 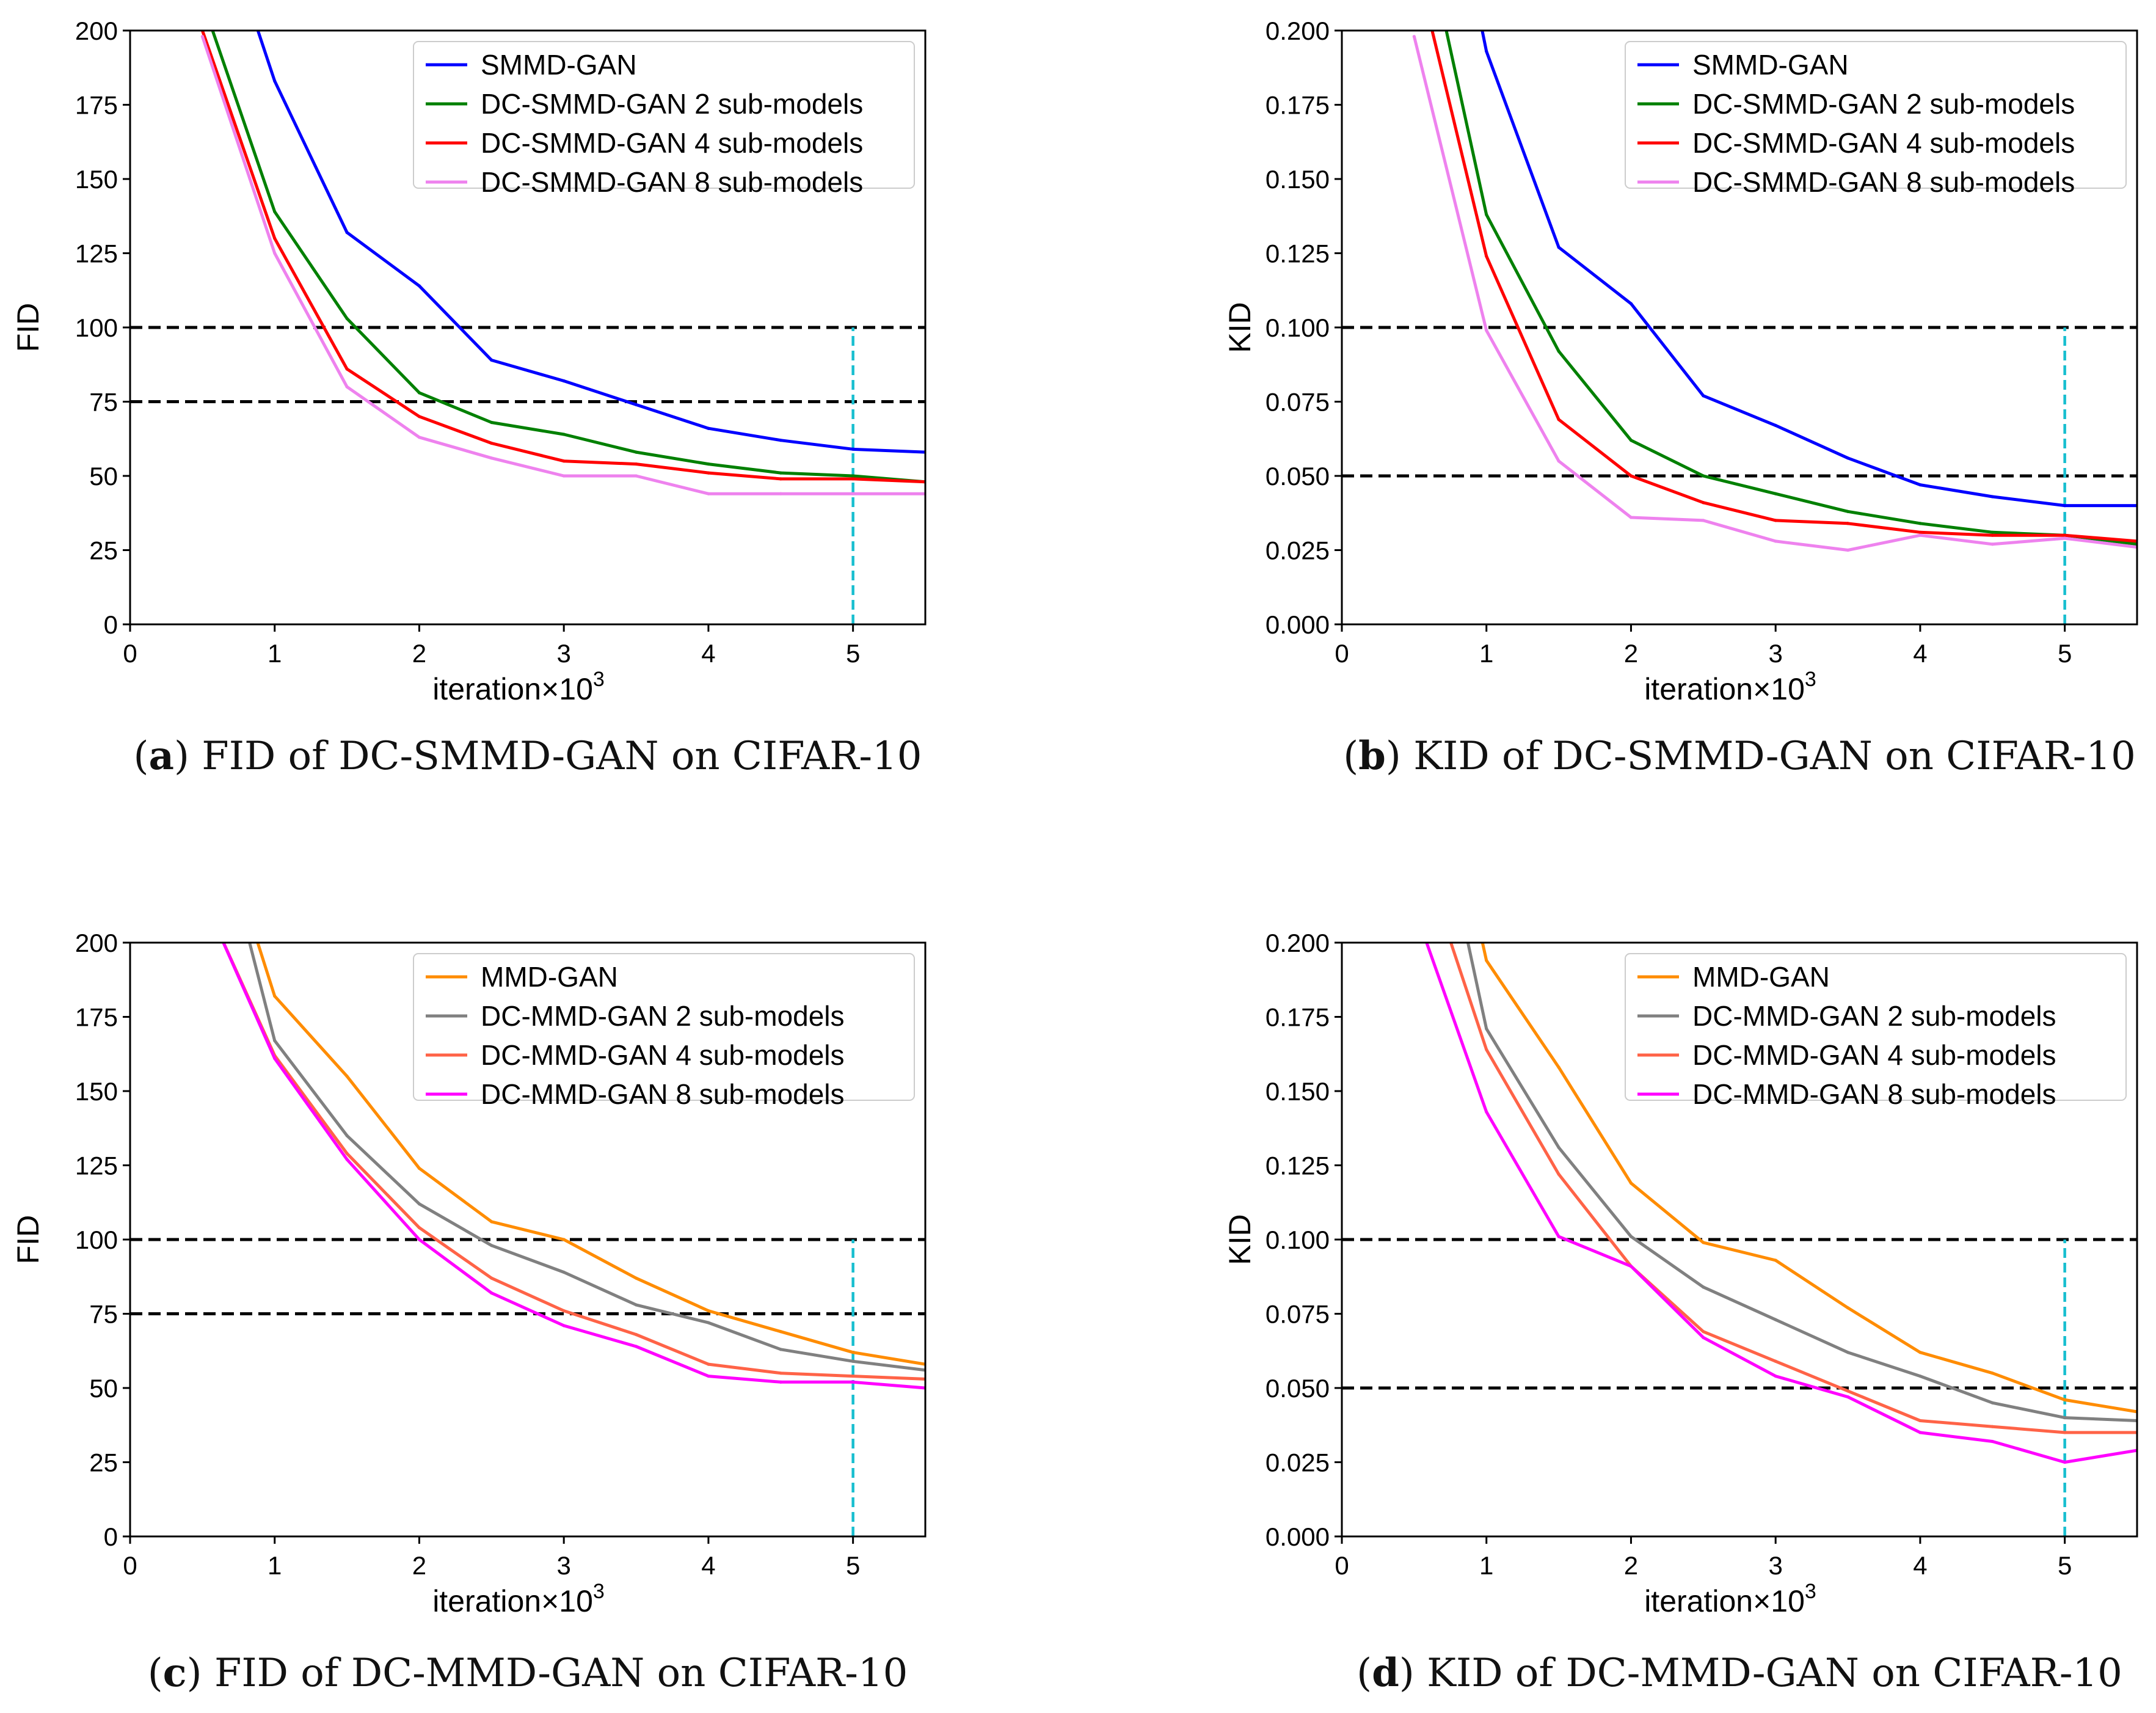 I want to click on figure-caption: (a) FID of DC-SMMD-GAN on CIFAR-10, so click(x=528, y=756).